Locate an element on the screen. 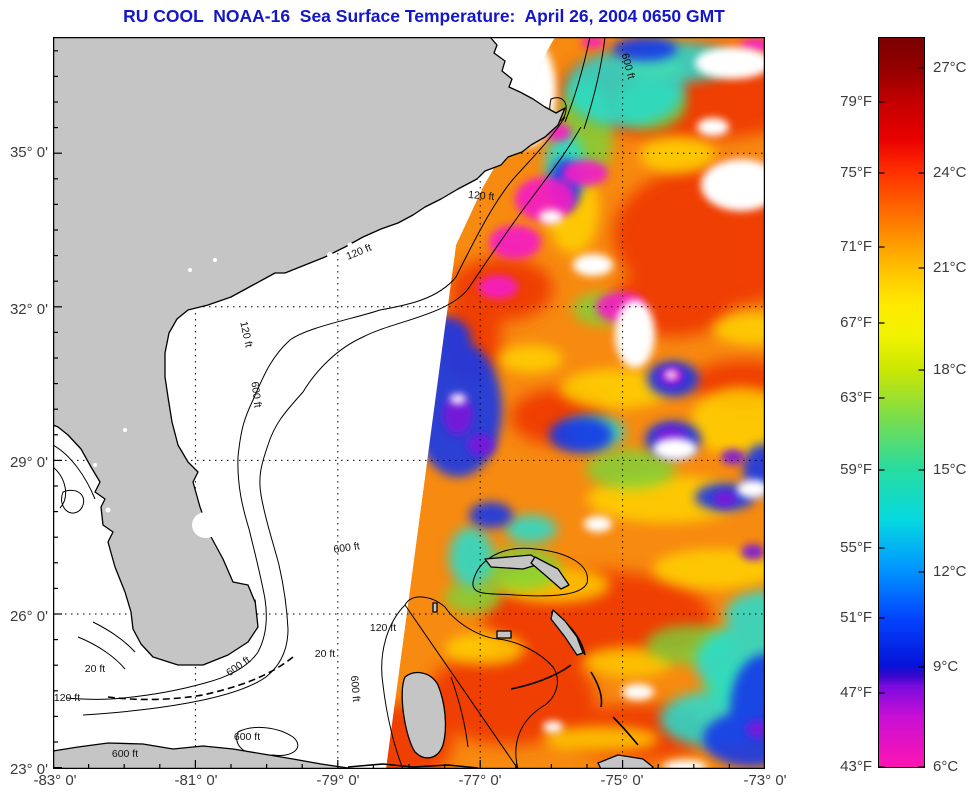 This screenshot has height=793, width=968. lon-tick-label: -81° 0' is located at coordinates (196, 780).